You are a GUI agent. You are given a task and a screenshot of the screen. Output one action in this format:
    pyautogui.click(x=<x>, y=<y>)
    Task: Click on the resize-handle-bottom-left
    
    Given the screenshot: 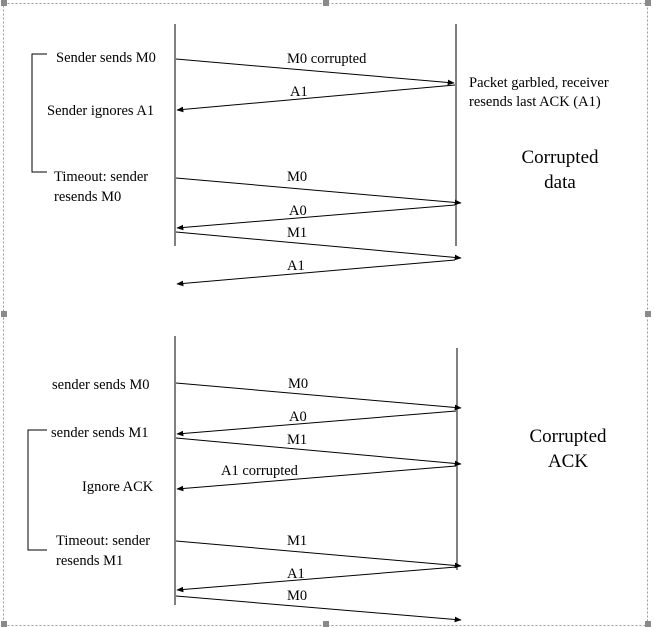 What is the action you would take?
    pyautogui.click(x=4, y=624)
    